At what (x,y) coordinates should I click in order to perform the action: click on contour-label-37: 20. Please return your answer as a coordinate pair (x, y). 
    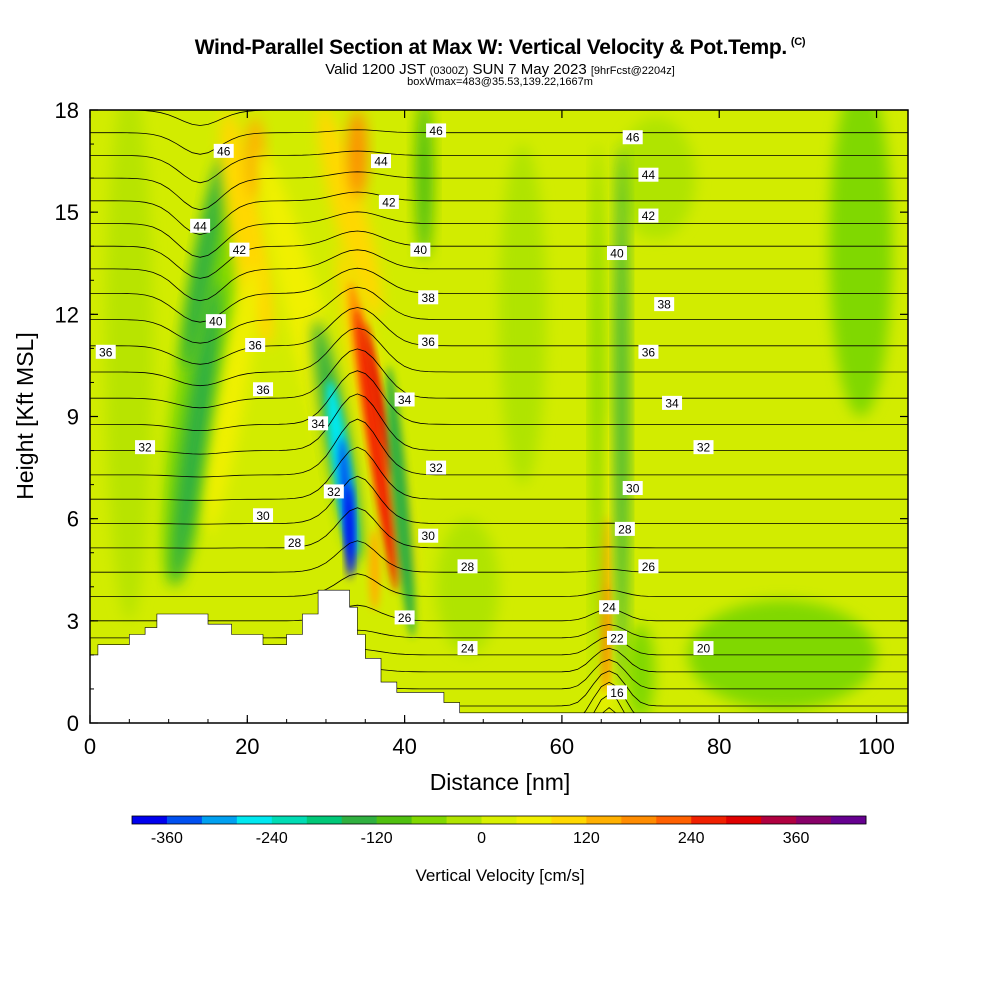
    Looking at the image, I should click on (703, 648).